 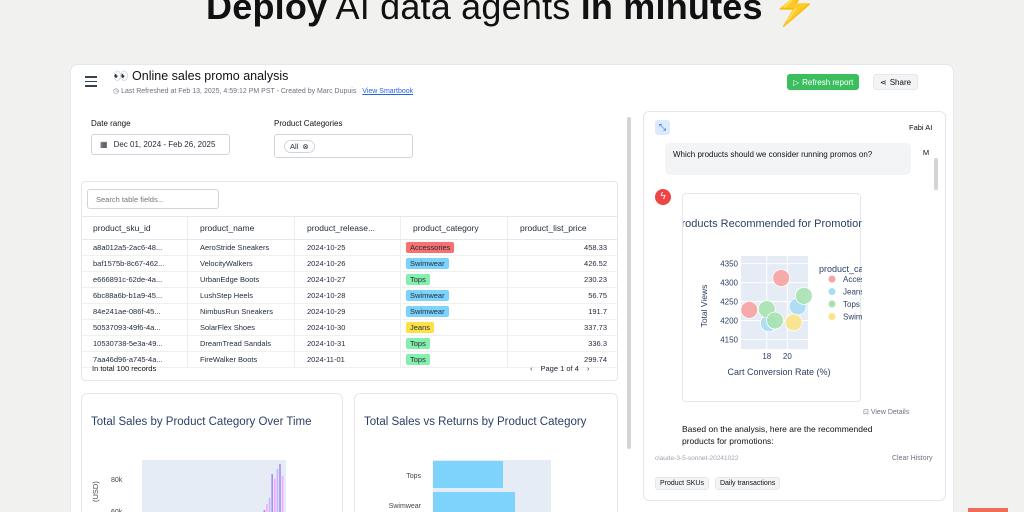 What do you see at coordinates (852, 292) in the screenshot?
I see `legend-label: Jeans` at bounding box center [852, 292].